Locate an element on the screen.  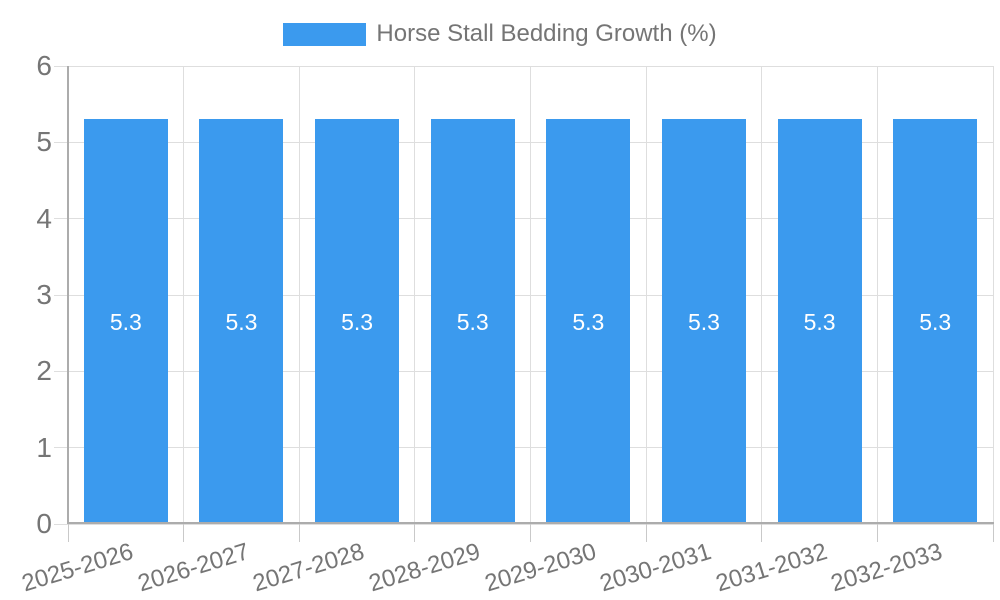
y-axis-tick-label: 3 is located at coordinates (44, 294).